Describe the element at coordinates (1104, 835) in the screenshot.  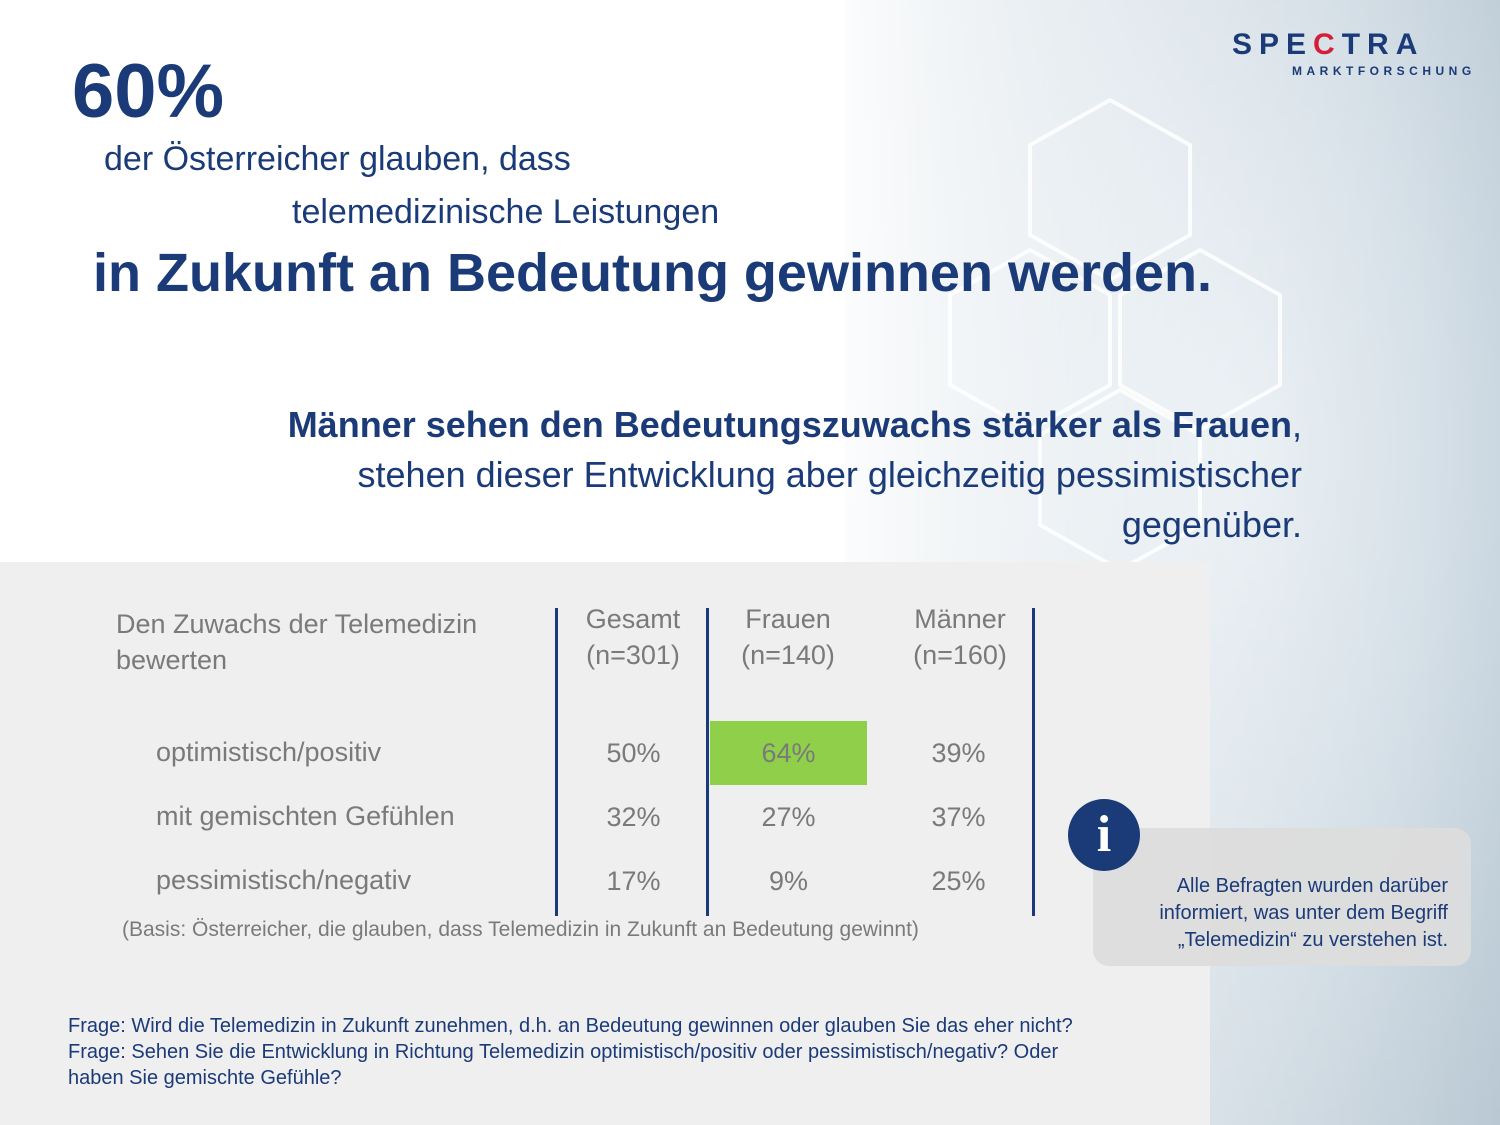
I see `info-icon: i` at that location.